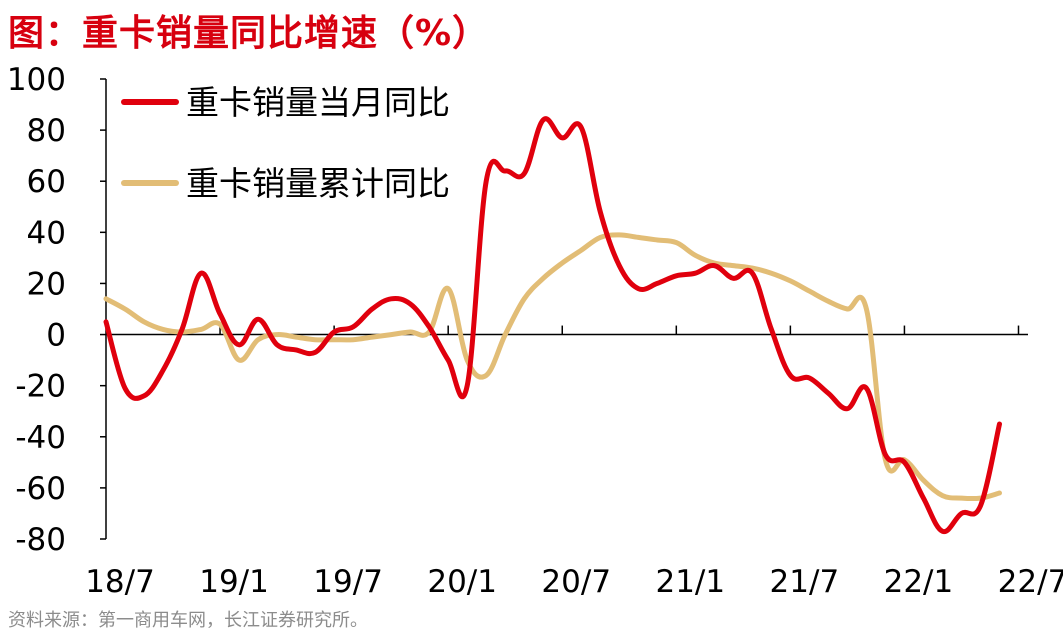  I want to click on y-tick-label: -80, so click(40, 540).